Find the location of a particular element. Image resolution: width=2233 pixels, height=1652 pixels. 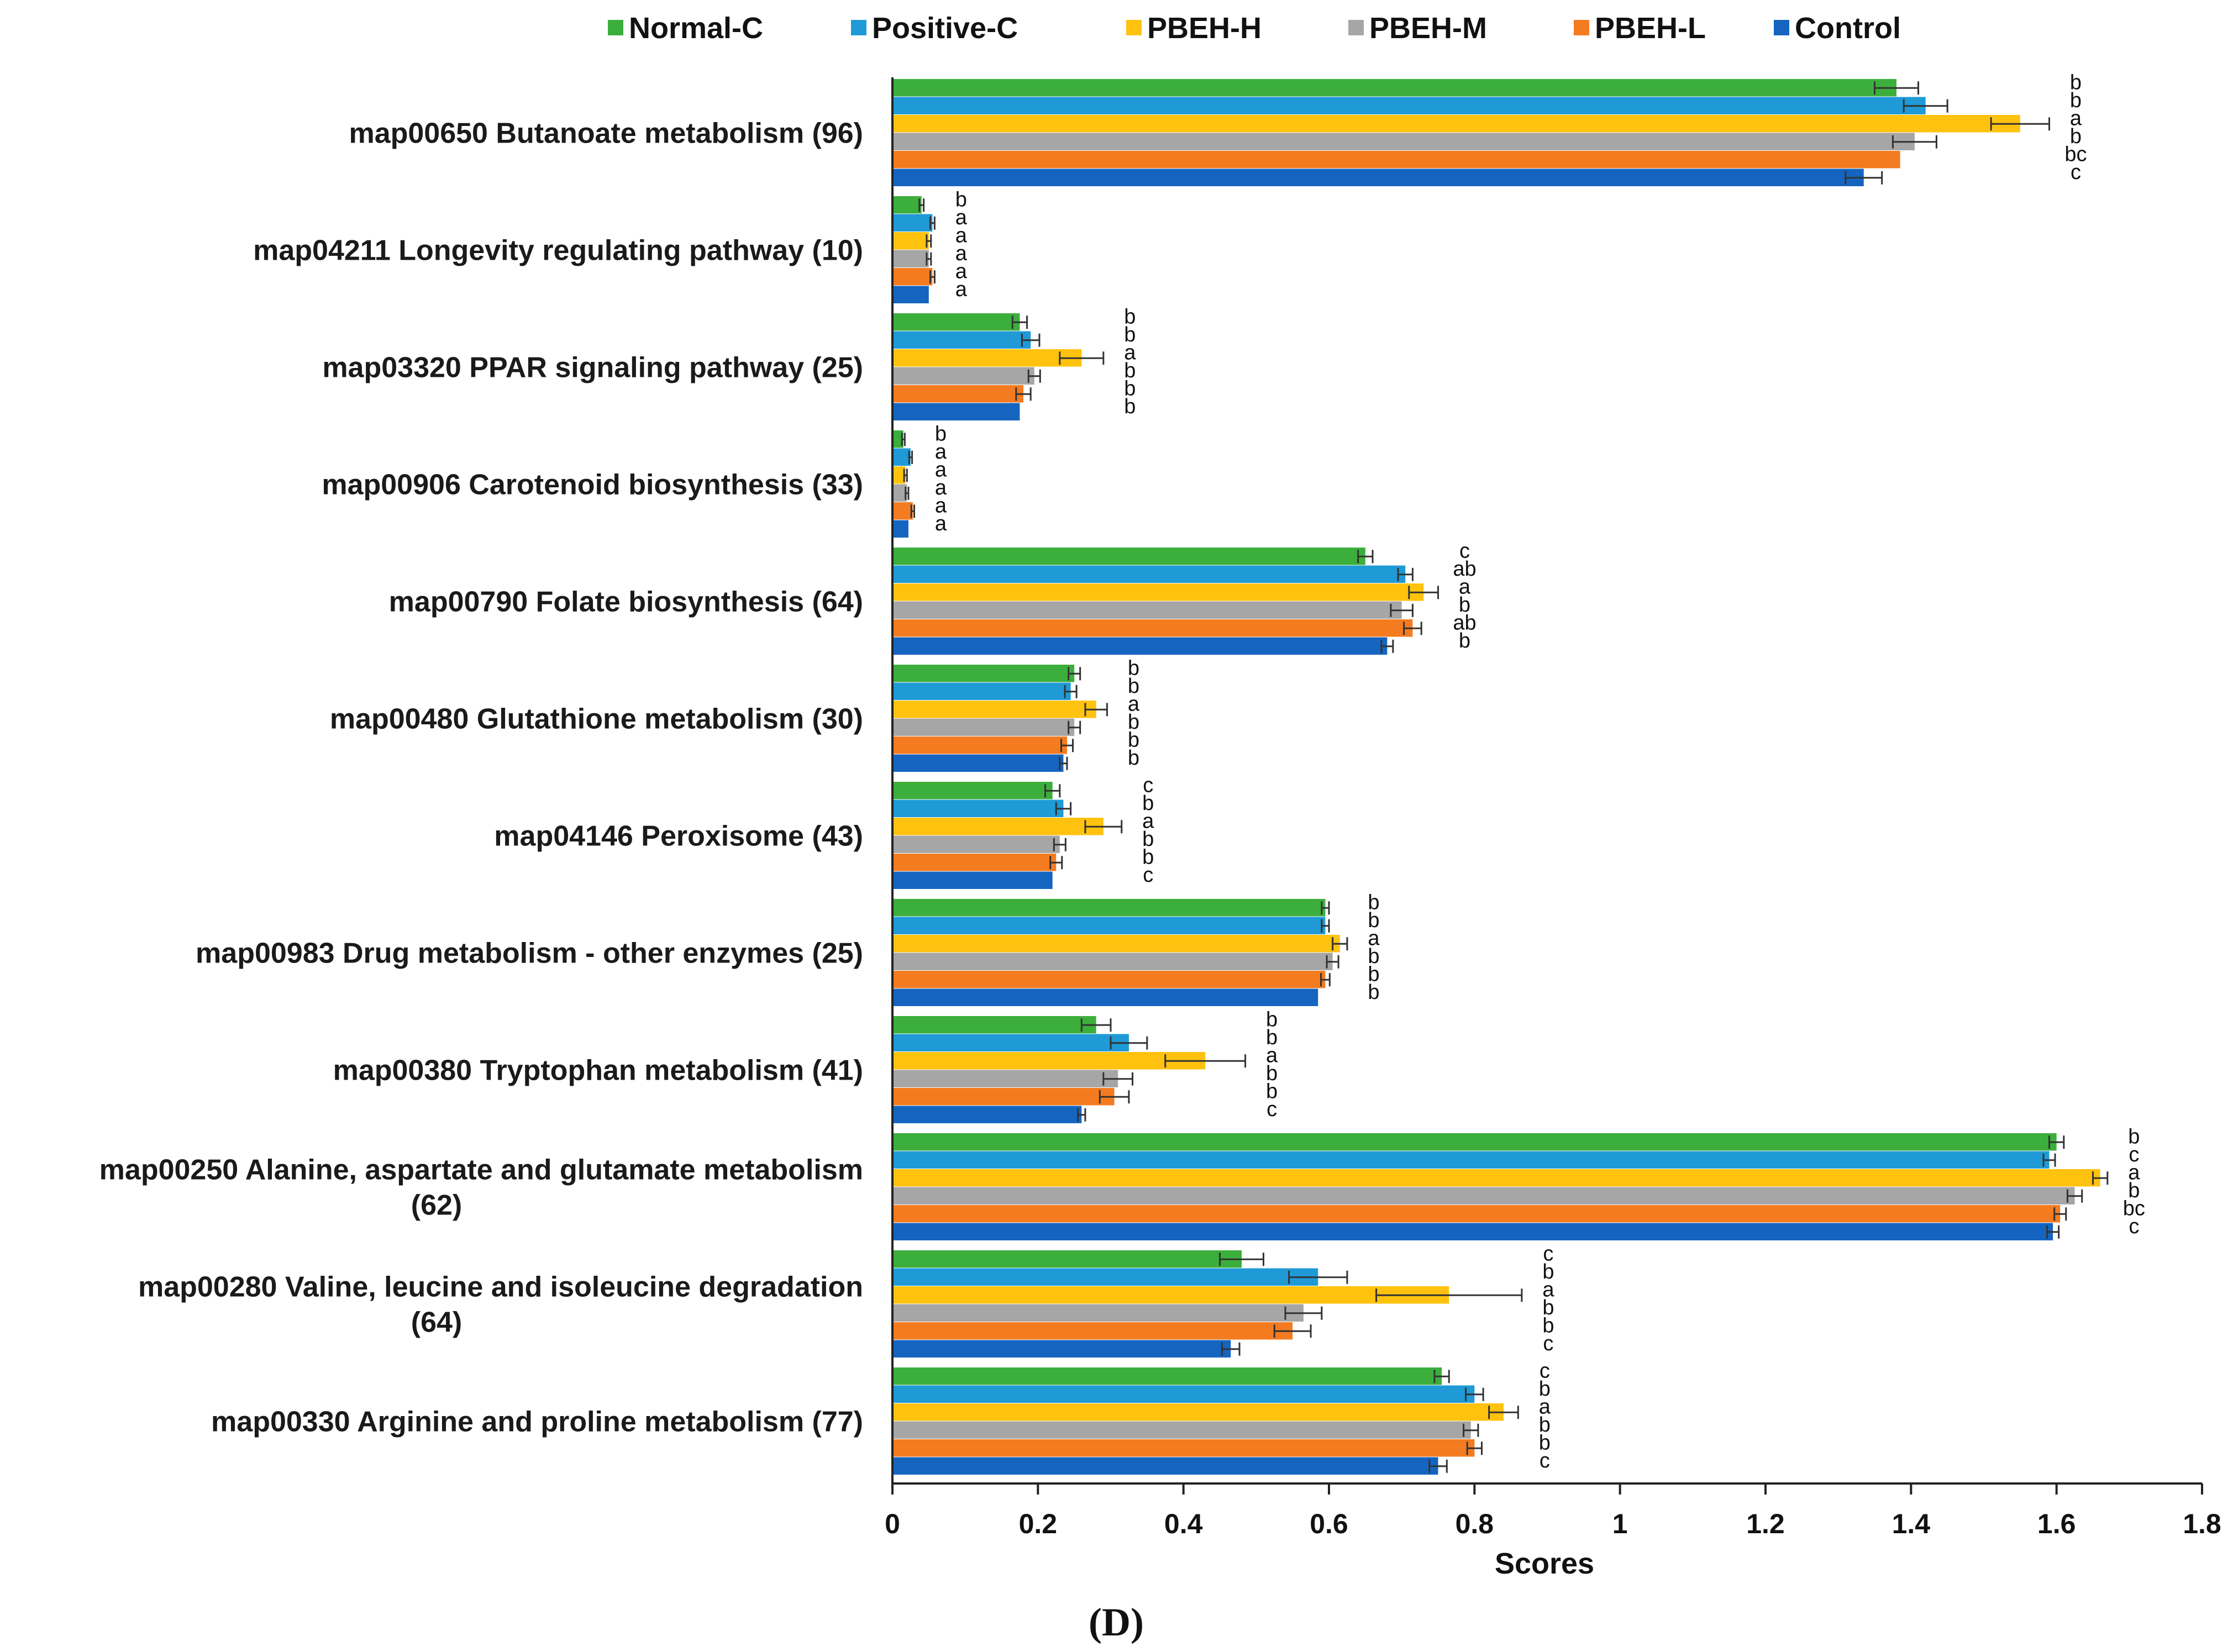

category-label: map03320 PPAR signaling pathway (25) is located at coordinates (593, 368).